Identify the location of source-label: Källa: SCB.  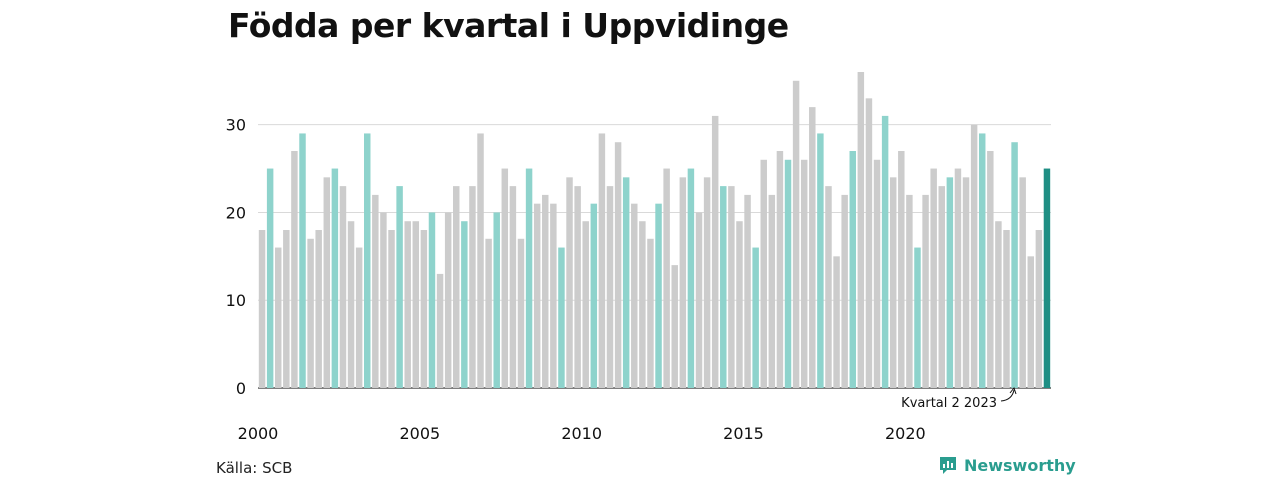
(254, 468).